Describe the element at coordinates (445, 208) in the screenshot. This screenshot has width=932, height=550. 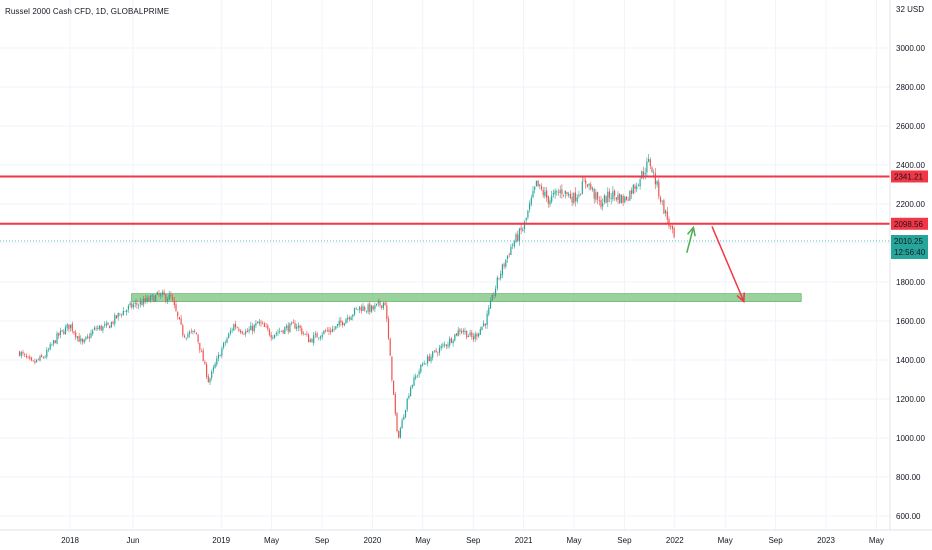
I see `resistance-lines` at that location.